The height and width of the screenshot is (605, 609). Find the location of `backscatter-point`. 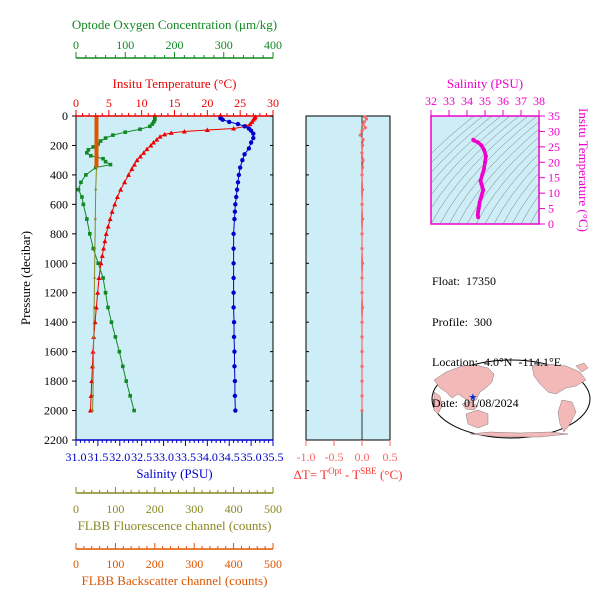

backscatter-point is located at coordinates (92, 410).